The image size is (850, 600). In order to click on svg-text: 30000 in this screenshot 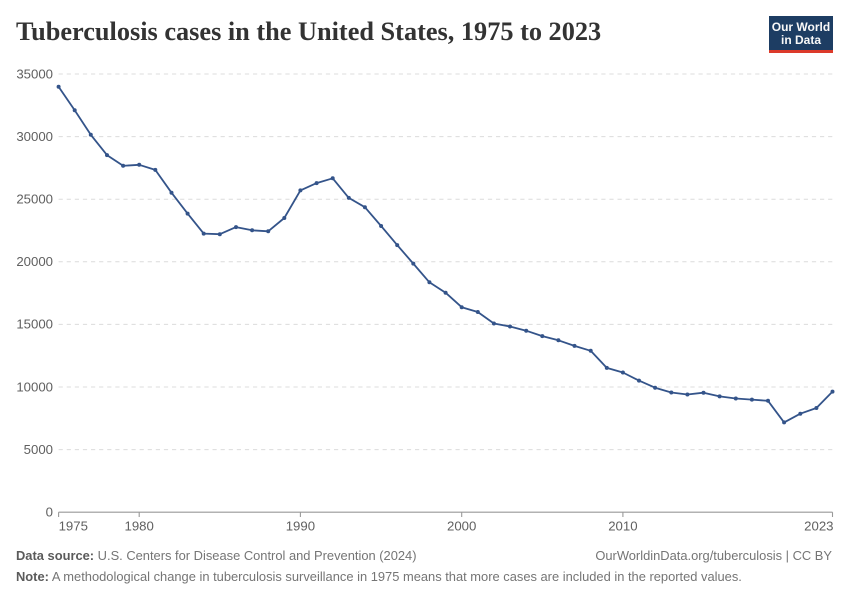, I will do `click(34, 136)`.